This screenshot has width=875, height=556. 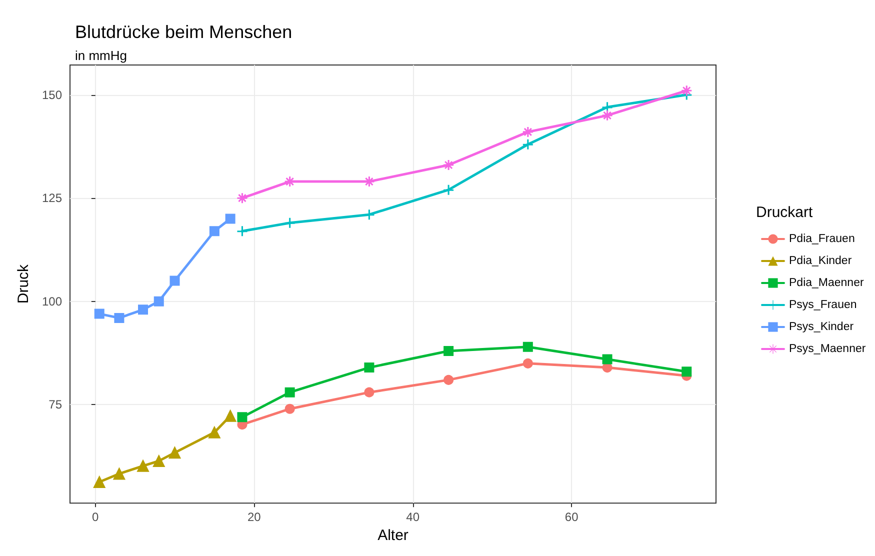 What do you see at coordinates (823, 305) in the screenshot?
I see `legend-label: Psys_Frauen` at bounding box center [823, 305].